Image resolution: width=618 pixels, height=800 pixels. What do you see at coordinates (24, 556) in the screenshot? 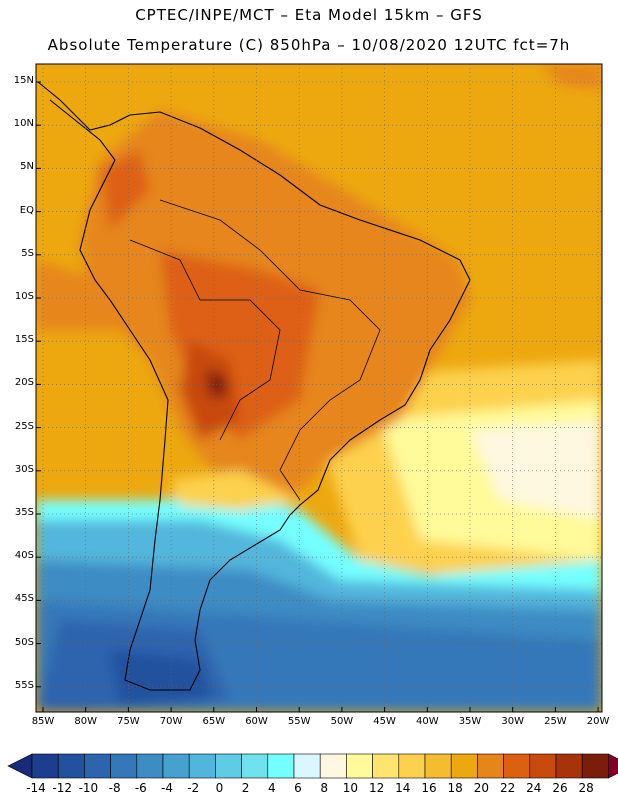
I see `lat-label: 40S` at bounding box center [24, 556].